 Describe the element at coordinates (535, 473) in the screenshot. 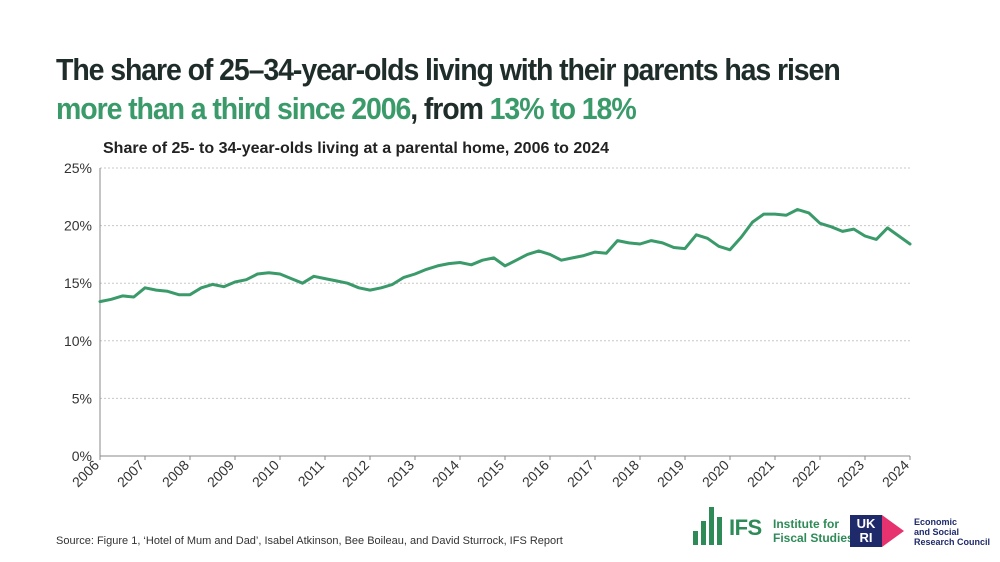

I see `x-tick-label: 2016` at that location.